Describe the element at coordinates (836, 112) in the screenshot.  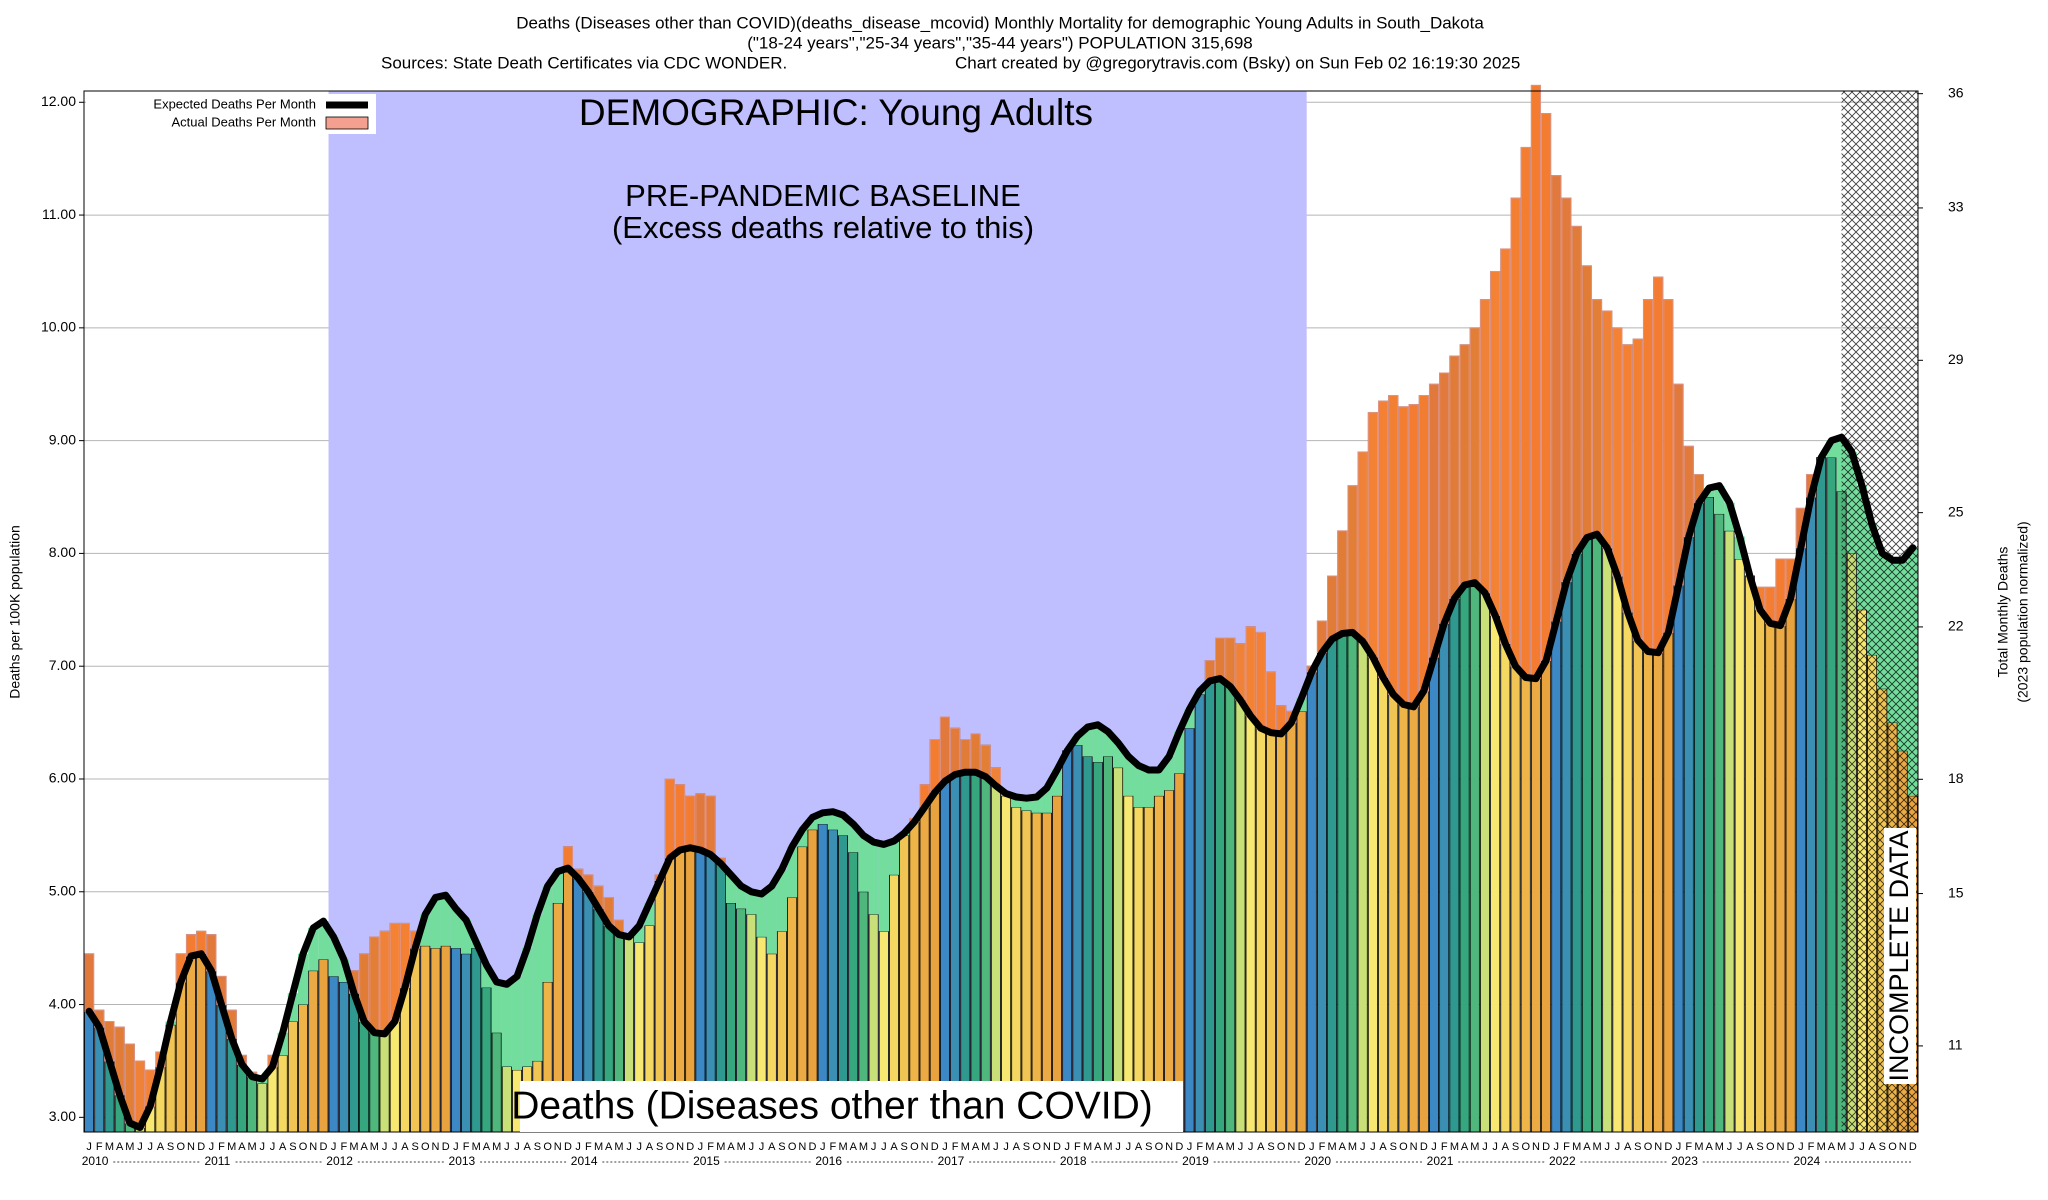
I see `demographic-annotation: DEMOGRAPHIC: Young Adults` at that location.